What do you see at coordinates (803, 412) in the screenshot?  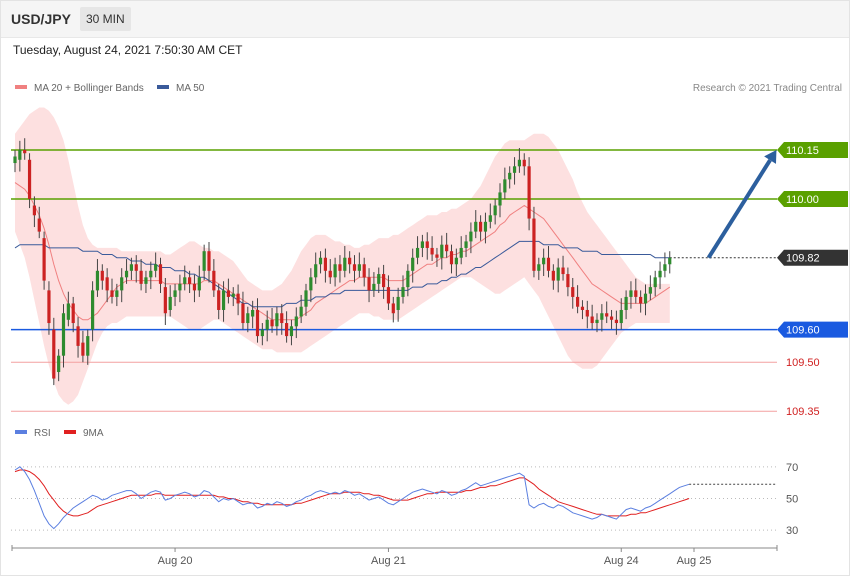 I see `level-label: 109.35` at bounding box center [803, 412].